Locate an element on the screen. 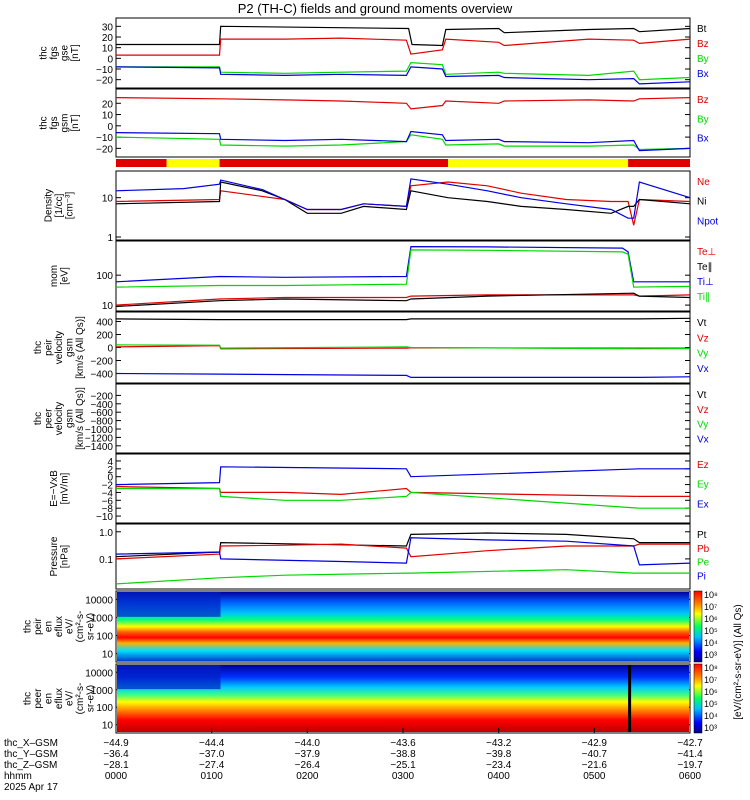 This screenshot has height=800, width=750. colorbar-tick-label: 10³ is located at coordinates (710, 655).